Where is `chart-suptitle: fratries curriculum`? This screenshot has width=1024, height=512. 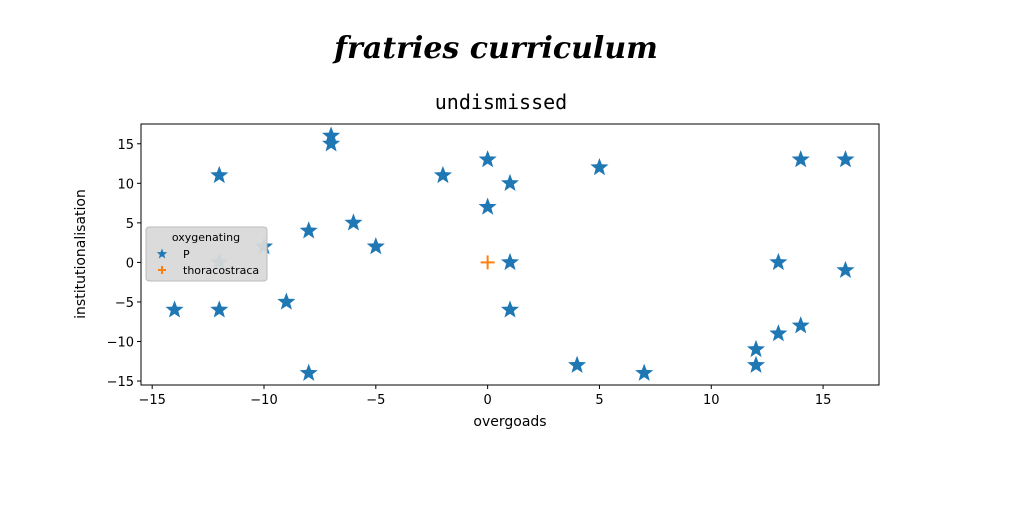
chart-suptitle: fratries curriculum is located at coordinates (495, 48).